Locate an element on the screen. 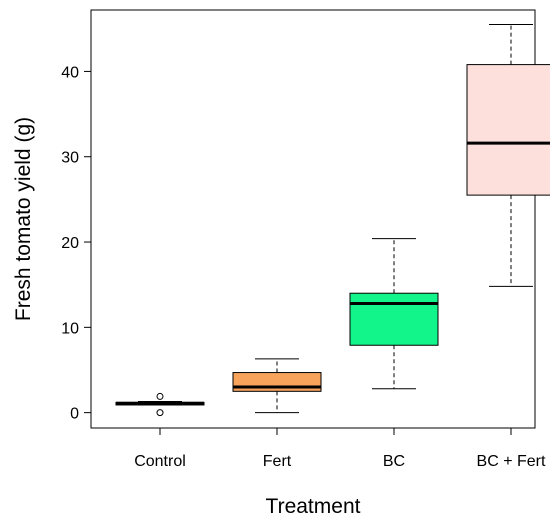  x-tick-label: Fert is located at coordinates (277, 461).